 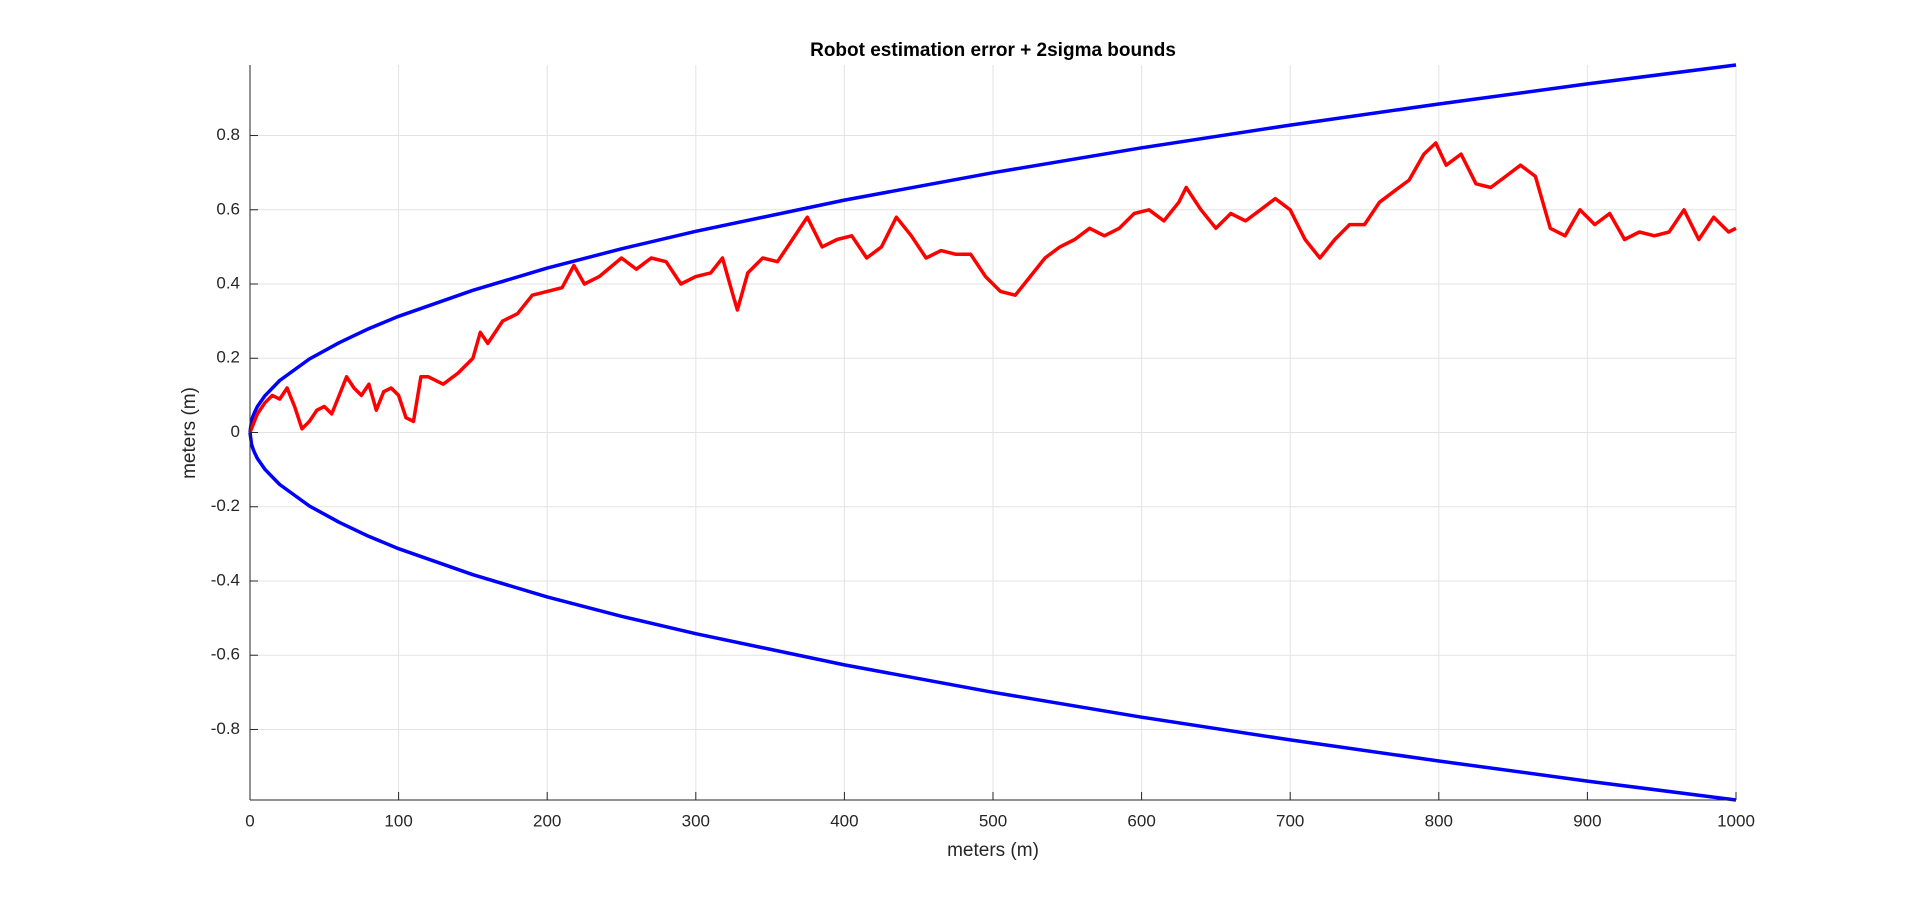 I want to click on x-tick-label: 800, so click(x=1439, y=820).